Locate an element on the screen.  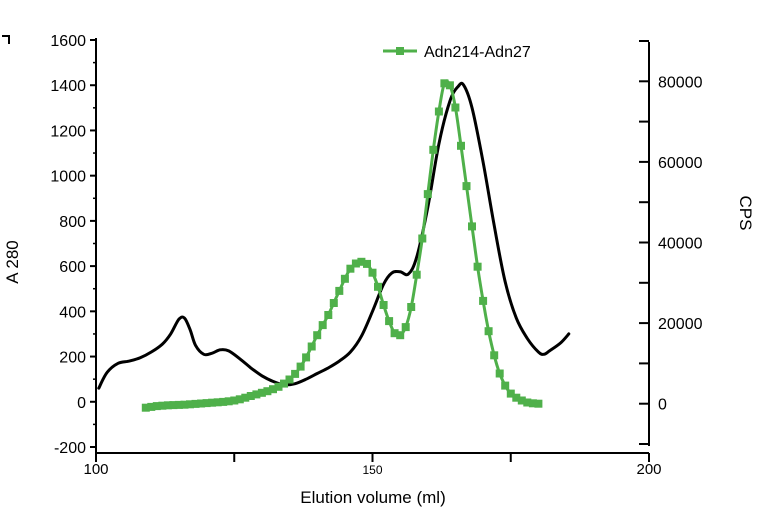
legend: Adn214-Adn27 is located at coordinates (457, 52).